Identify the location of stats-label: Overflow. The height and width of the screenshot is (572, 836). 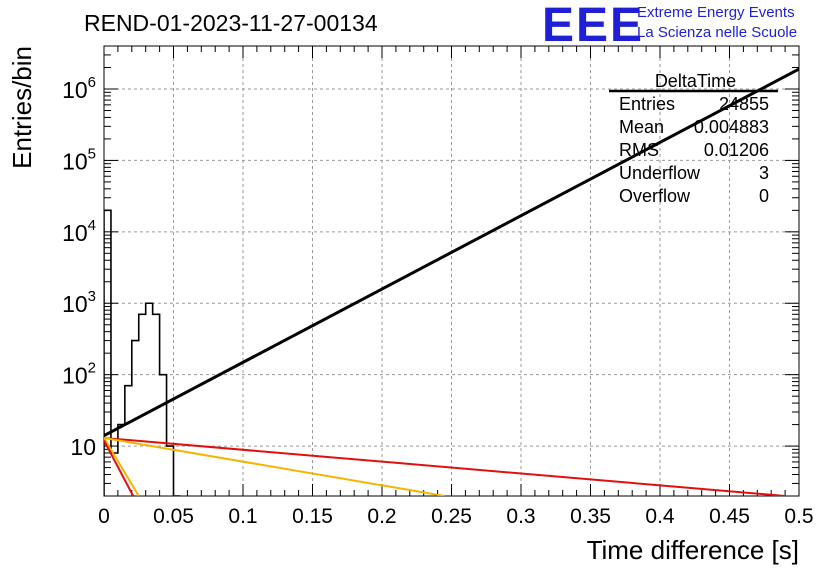
(655, 196).